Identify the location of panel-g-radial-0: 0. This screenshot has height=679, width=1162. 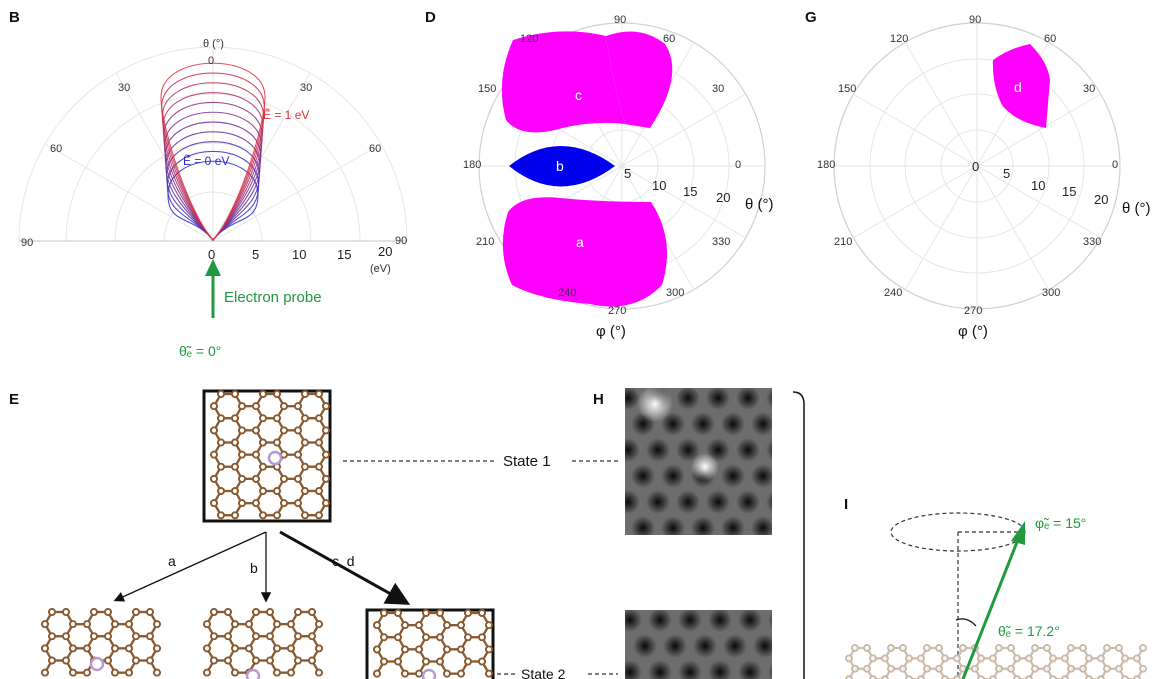
(975, 166).